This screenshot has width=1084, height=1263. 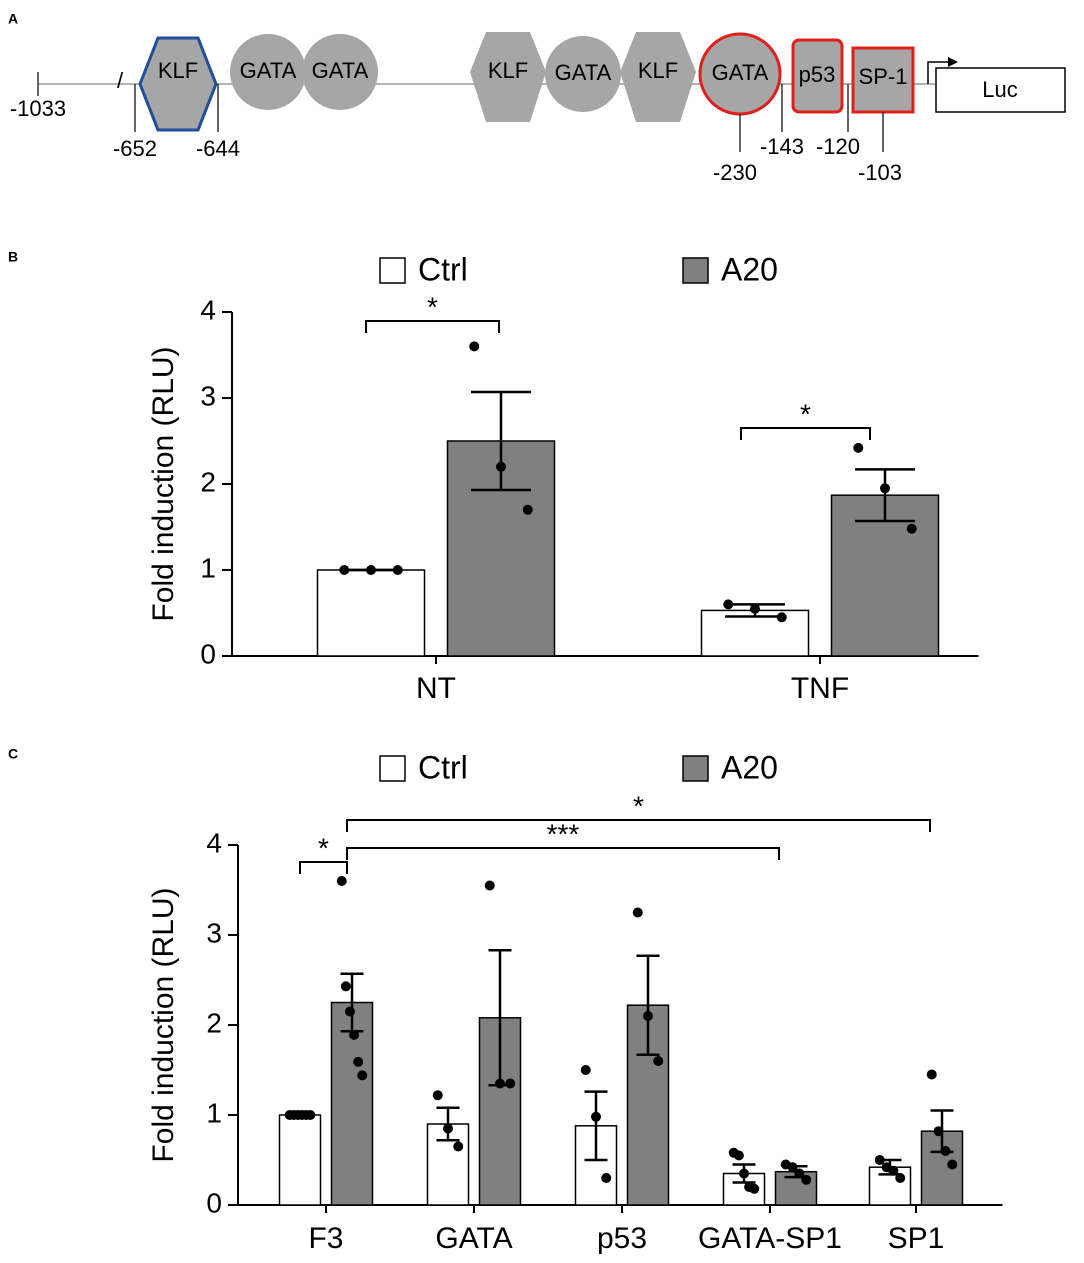 I want to click on position-ticks, so click(x=460, y=112).